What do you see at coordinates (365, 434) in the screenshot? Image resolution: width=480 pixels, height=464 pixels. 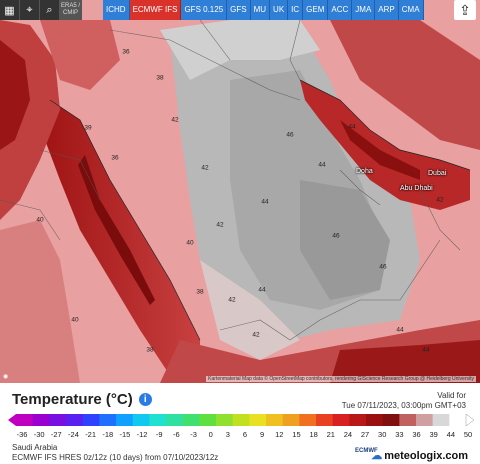 I see `scale-tick: 27` at bounding box center [365, 434].